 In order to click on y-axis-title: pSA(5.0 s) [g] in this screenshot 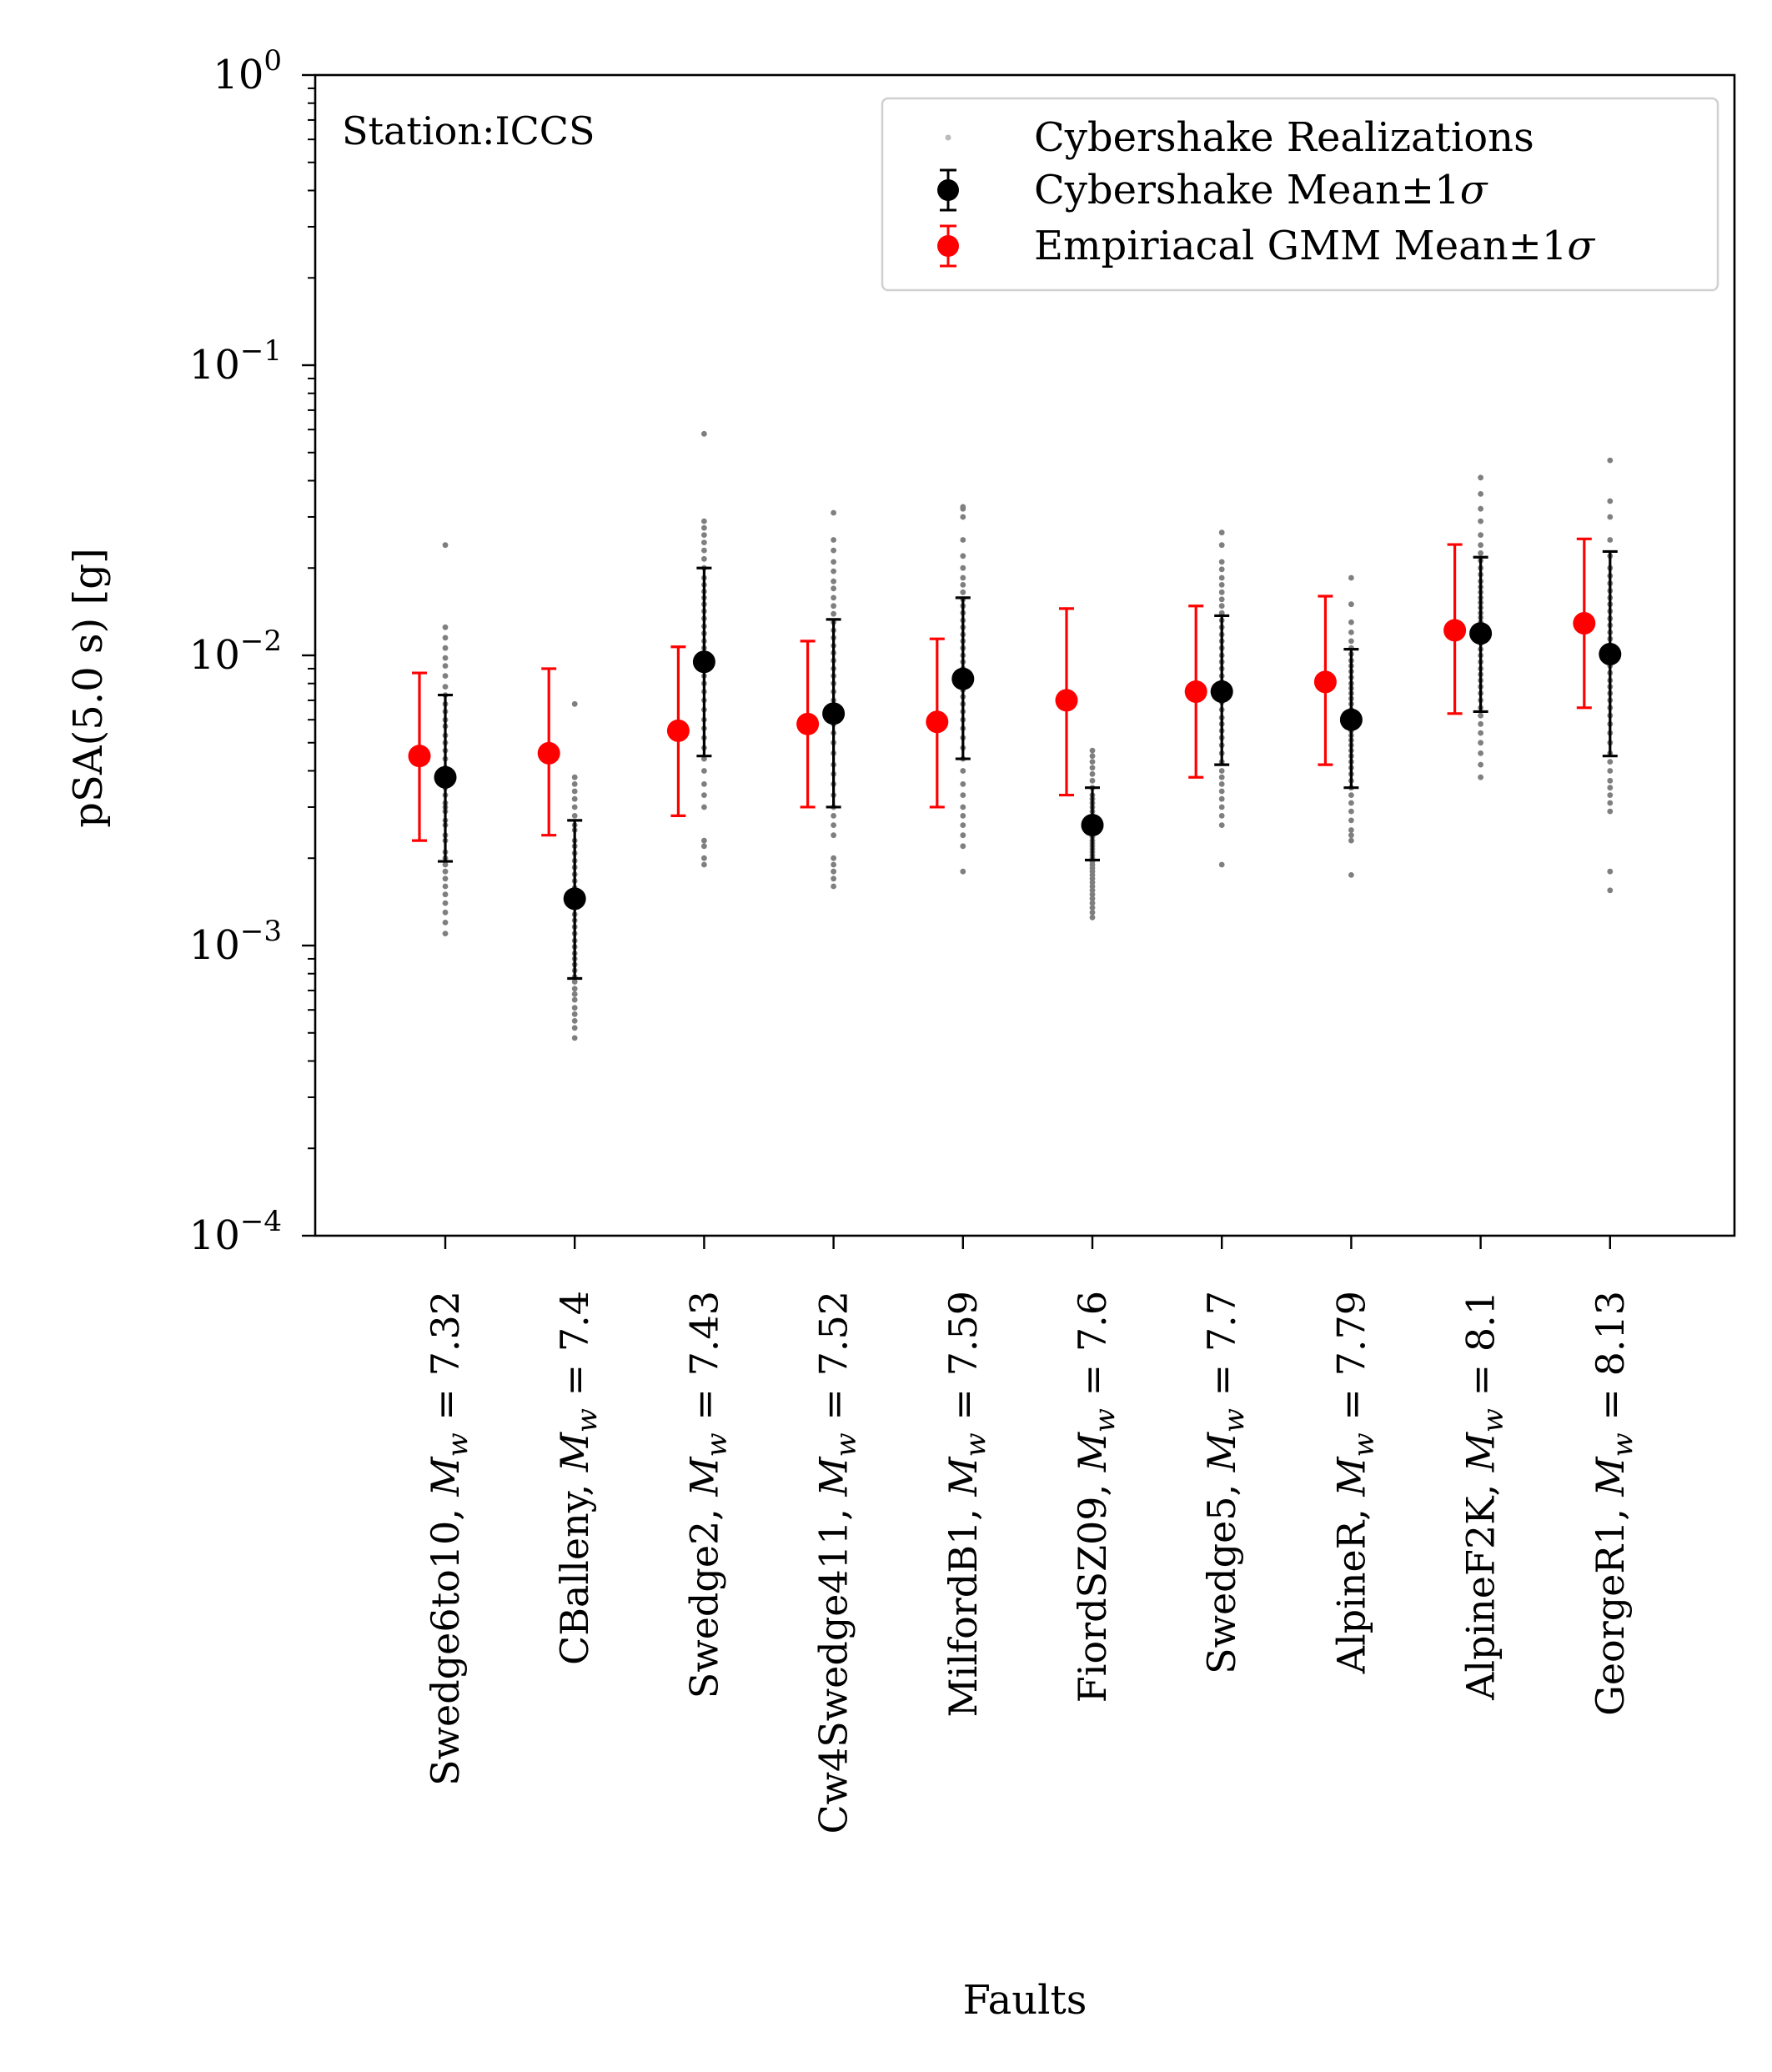, I will do `click(88, 687)`.